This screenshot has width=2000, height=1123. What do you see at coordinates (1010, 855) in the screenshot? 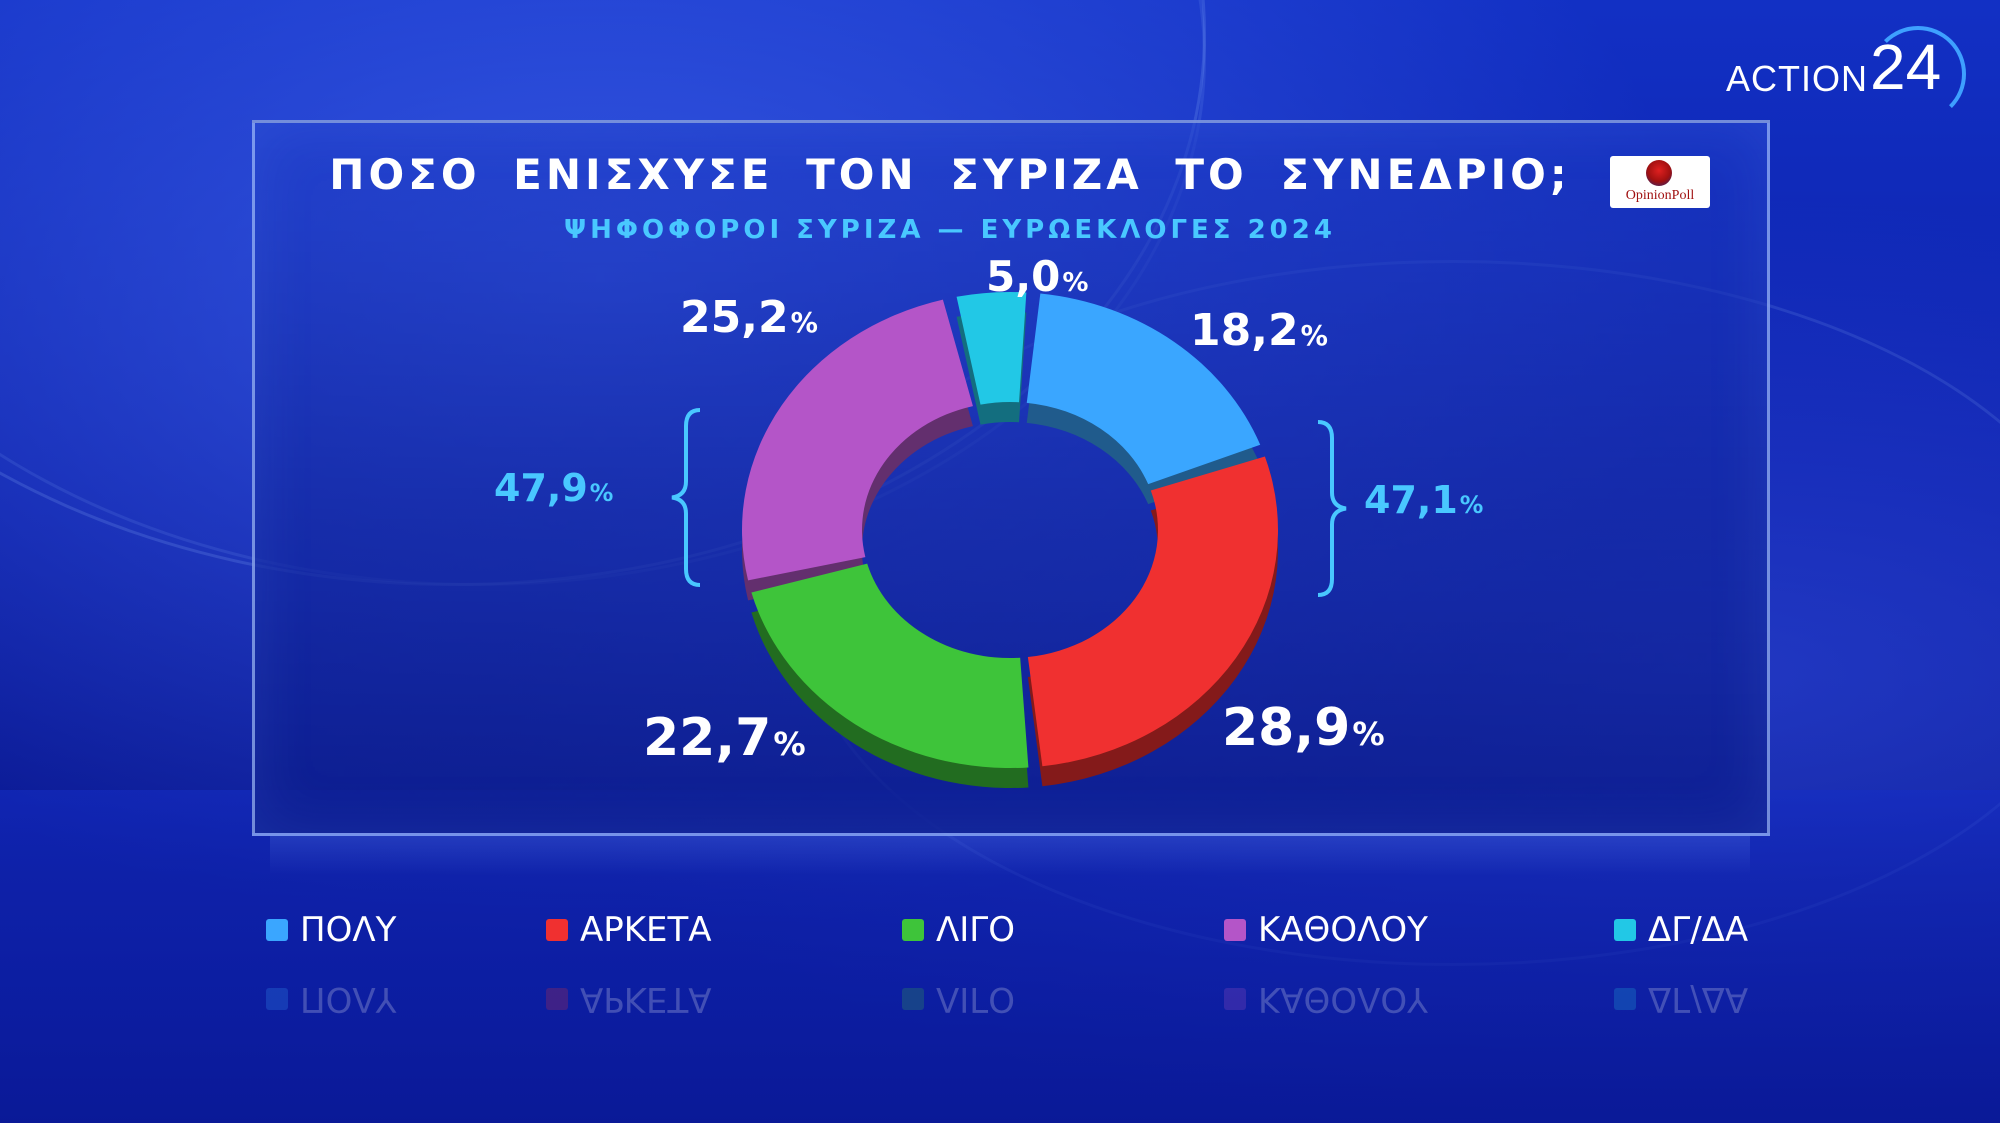
I see `panel-reflection` at bounding box center [1010, 855].